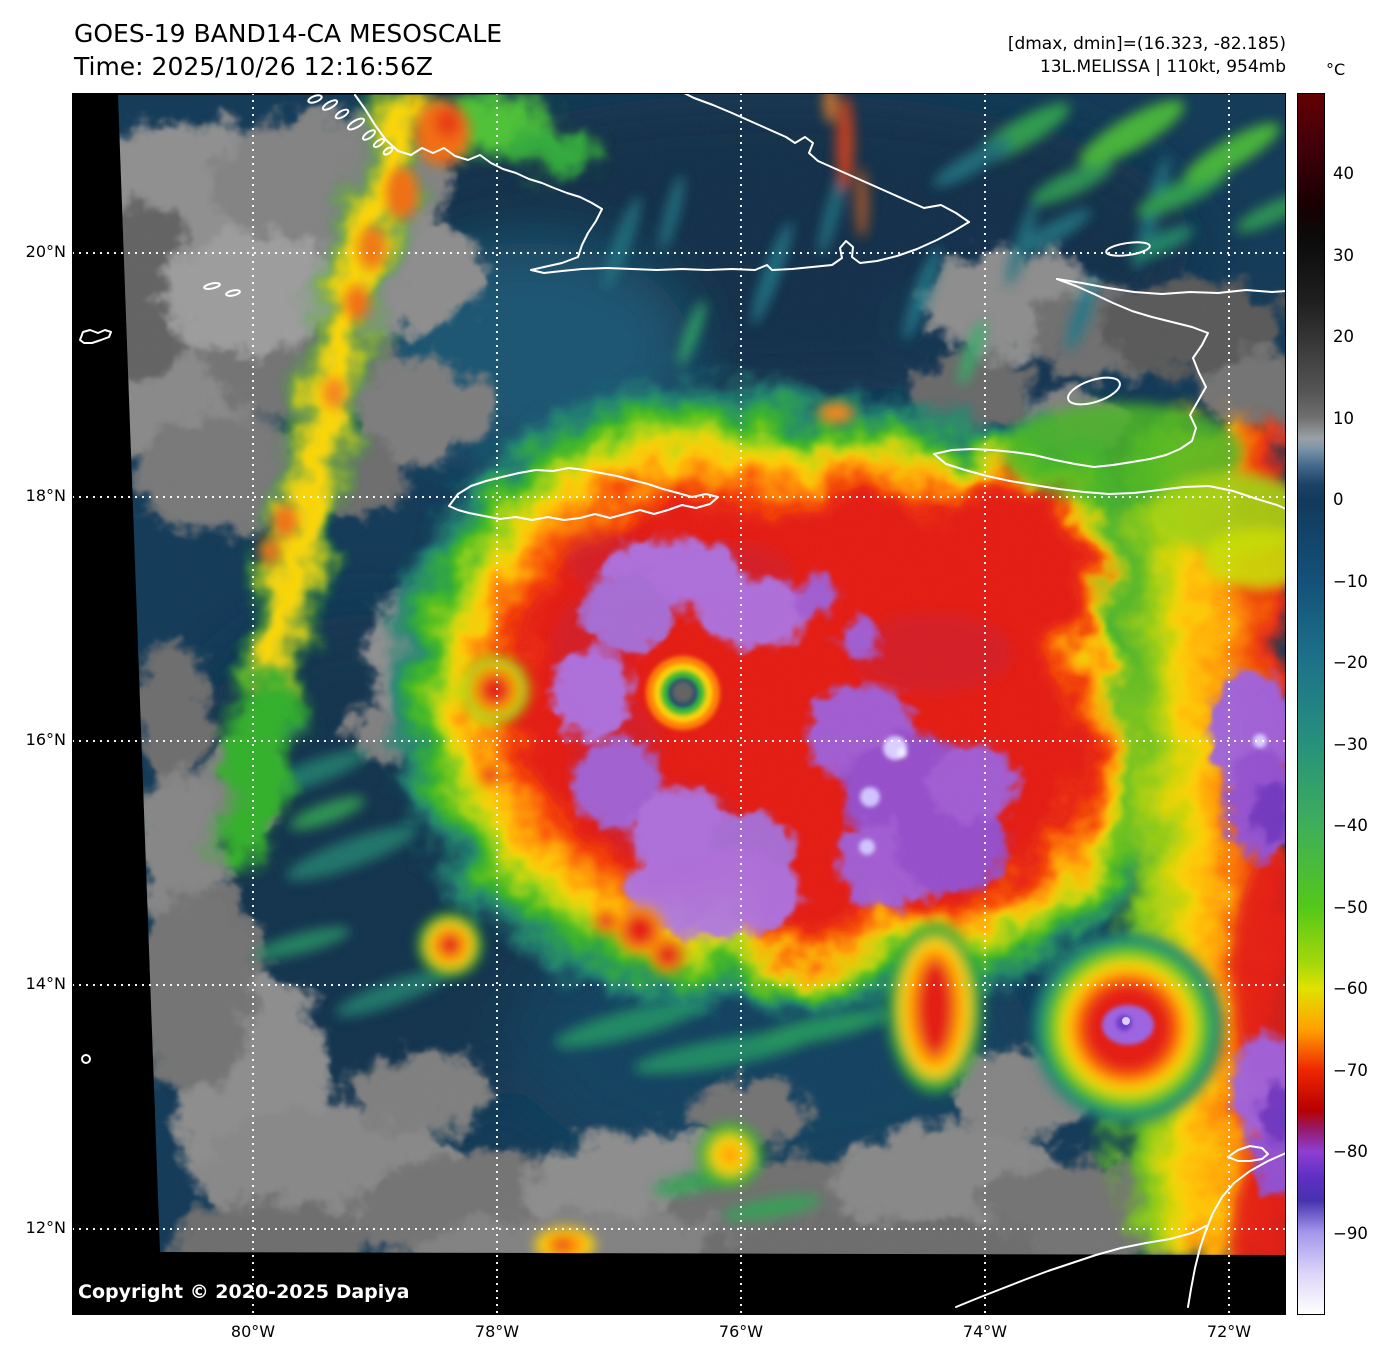 This screenshot has width=1390, height=1359. I want to click on coastline-cuba-cays, so click(350, 125).